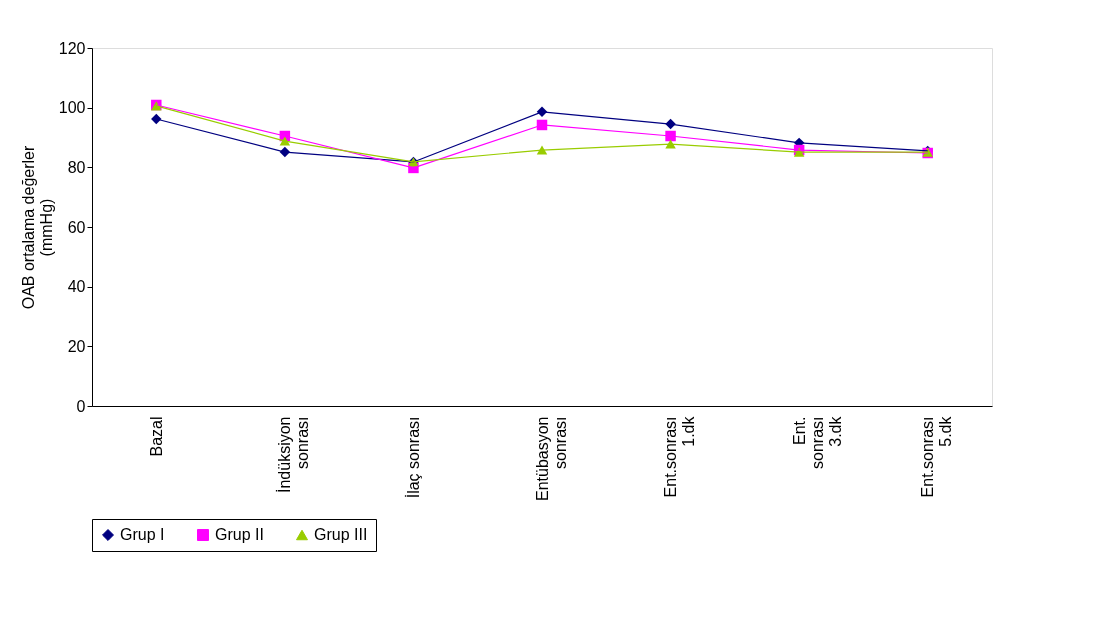 This screenshot has width=1098, height=639. I want to click on x-tick-label: İlaç sonrası, so click(412, 457).